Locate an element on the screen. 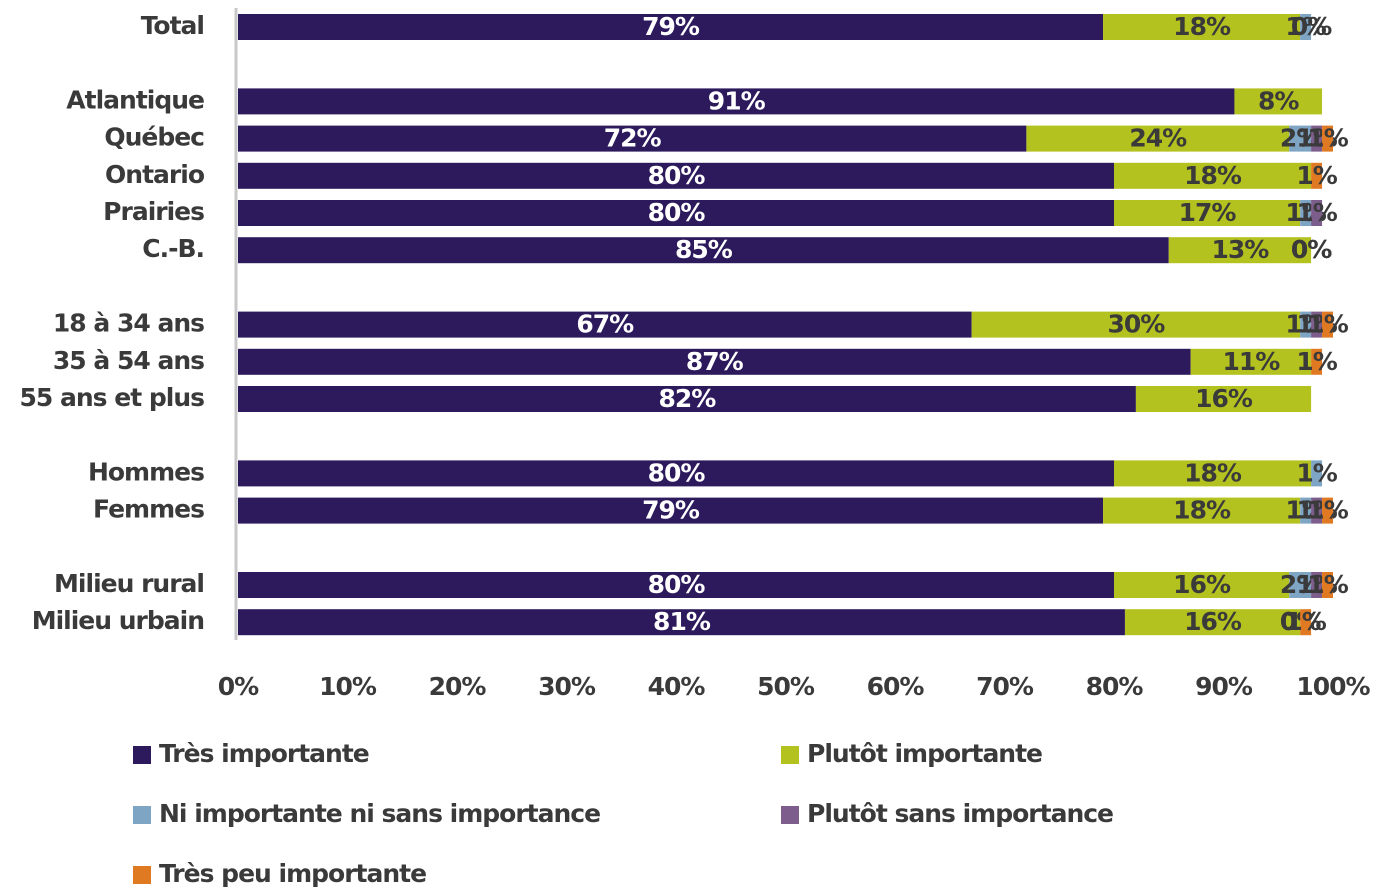 This screenshot has height=892, width=1386. x-tick-label: 70% is located at coordinates (1005, 686).